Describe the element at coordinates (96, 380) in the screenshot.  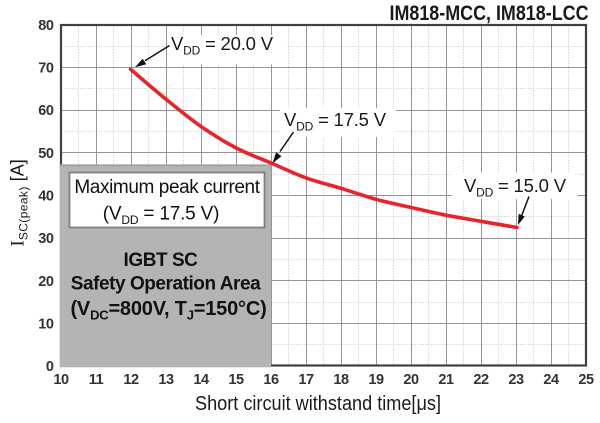
I see `svg-text: 11` at that location.